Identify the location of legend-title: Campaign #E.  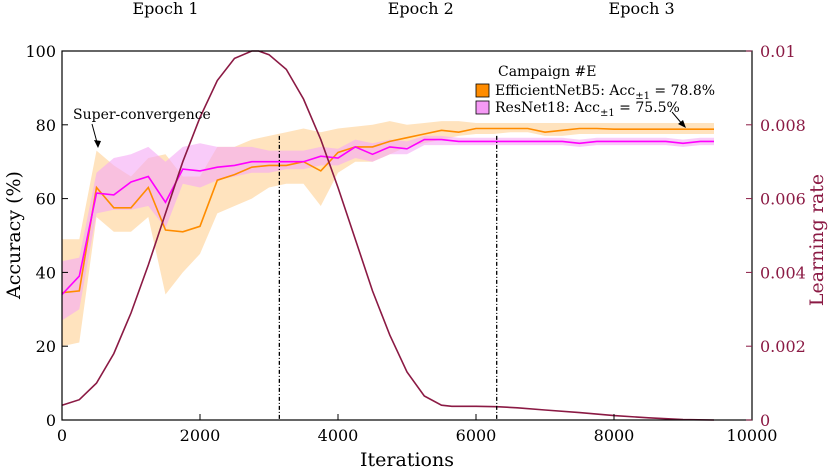
(547, 72).